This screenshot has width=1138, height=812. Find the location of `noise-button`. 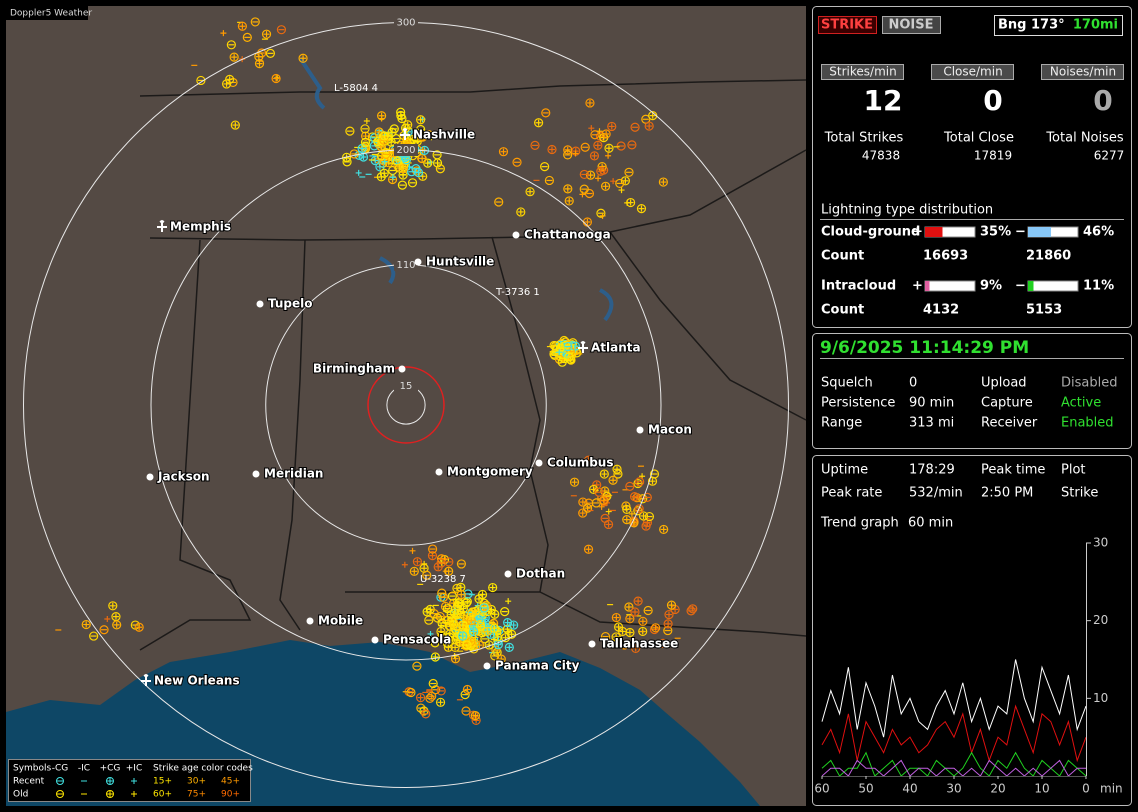

noise-button is located at coordinates (911, 25).